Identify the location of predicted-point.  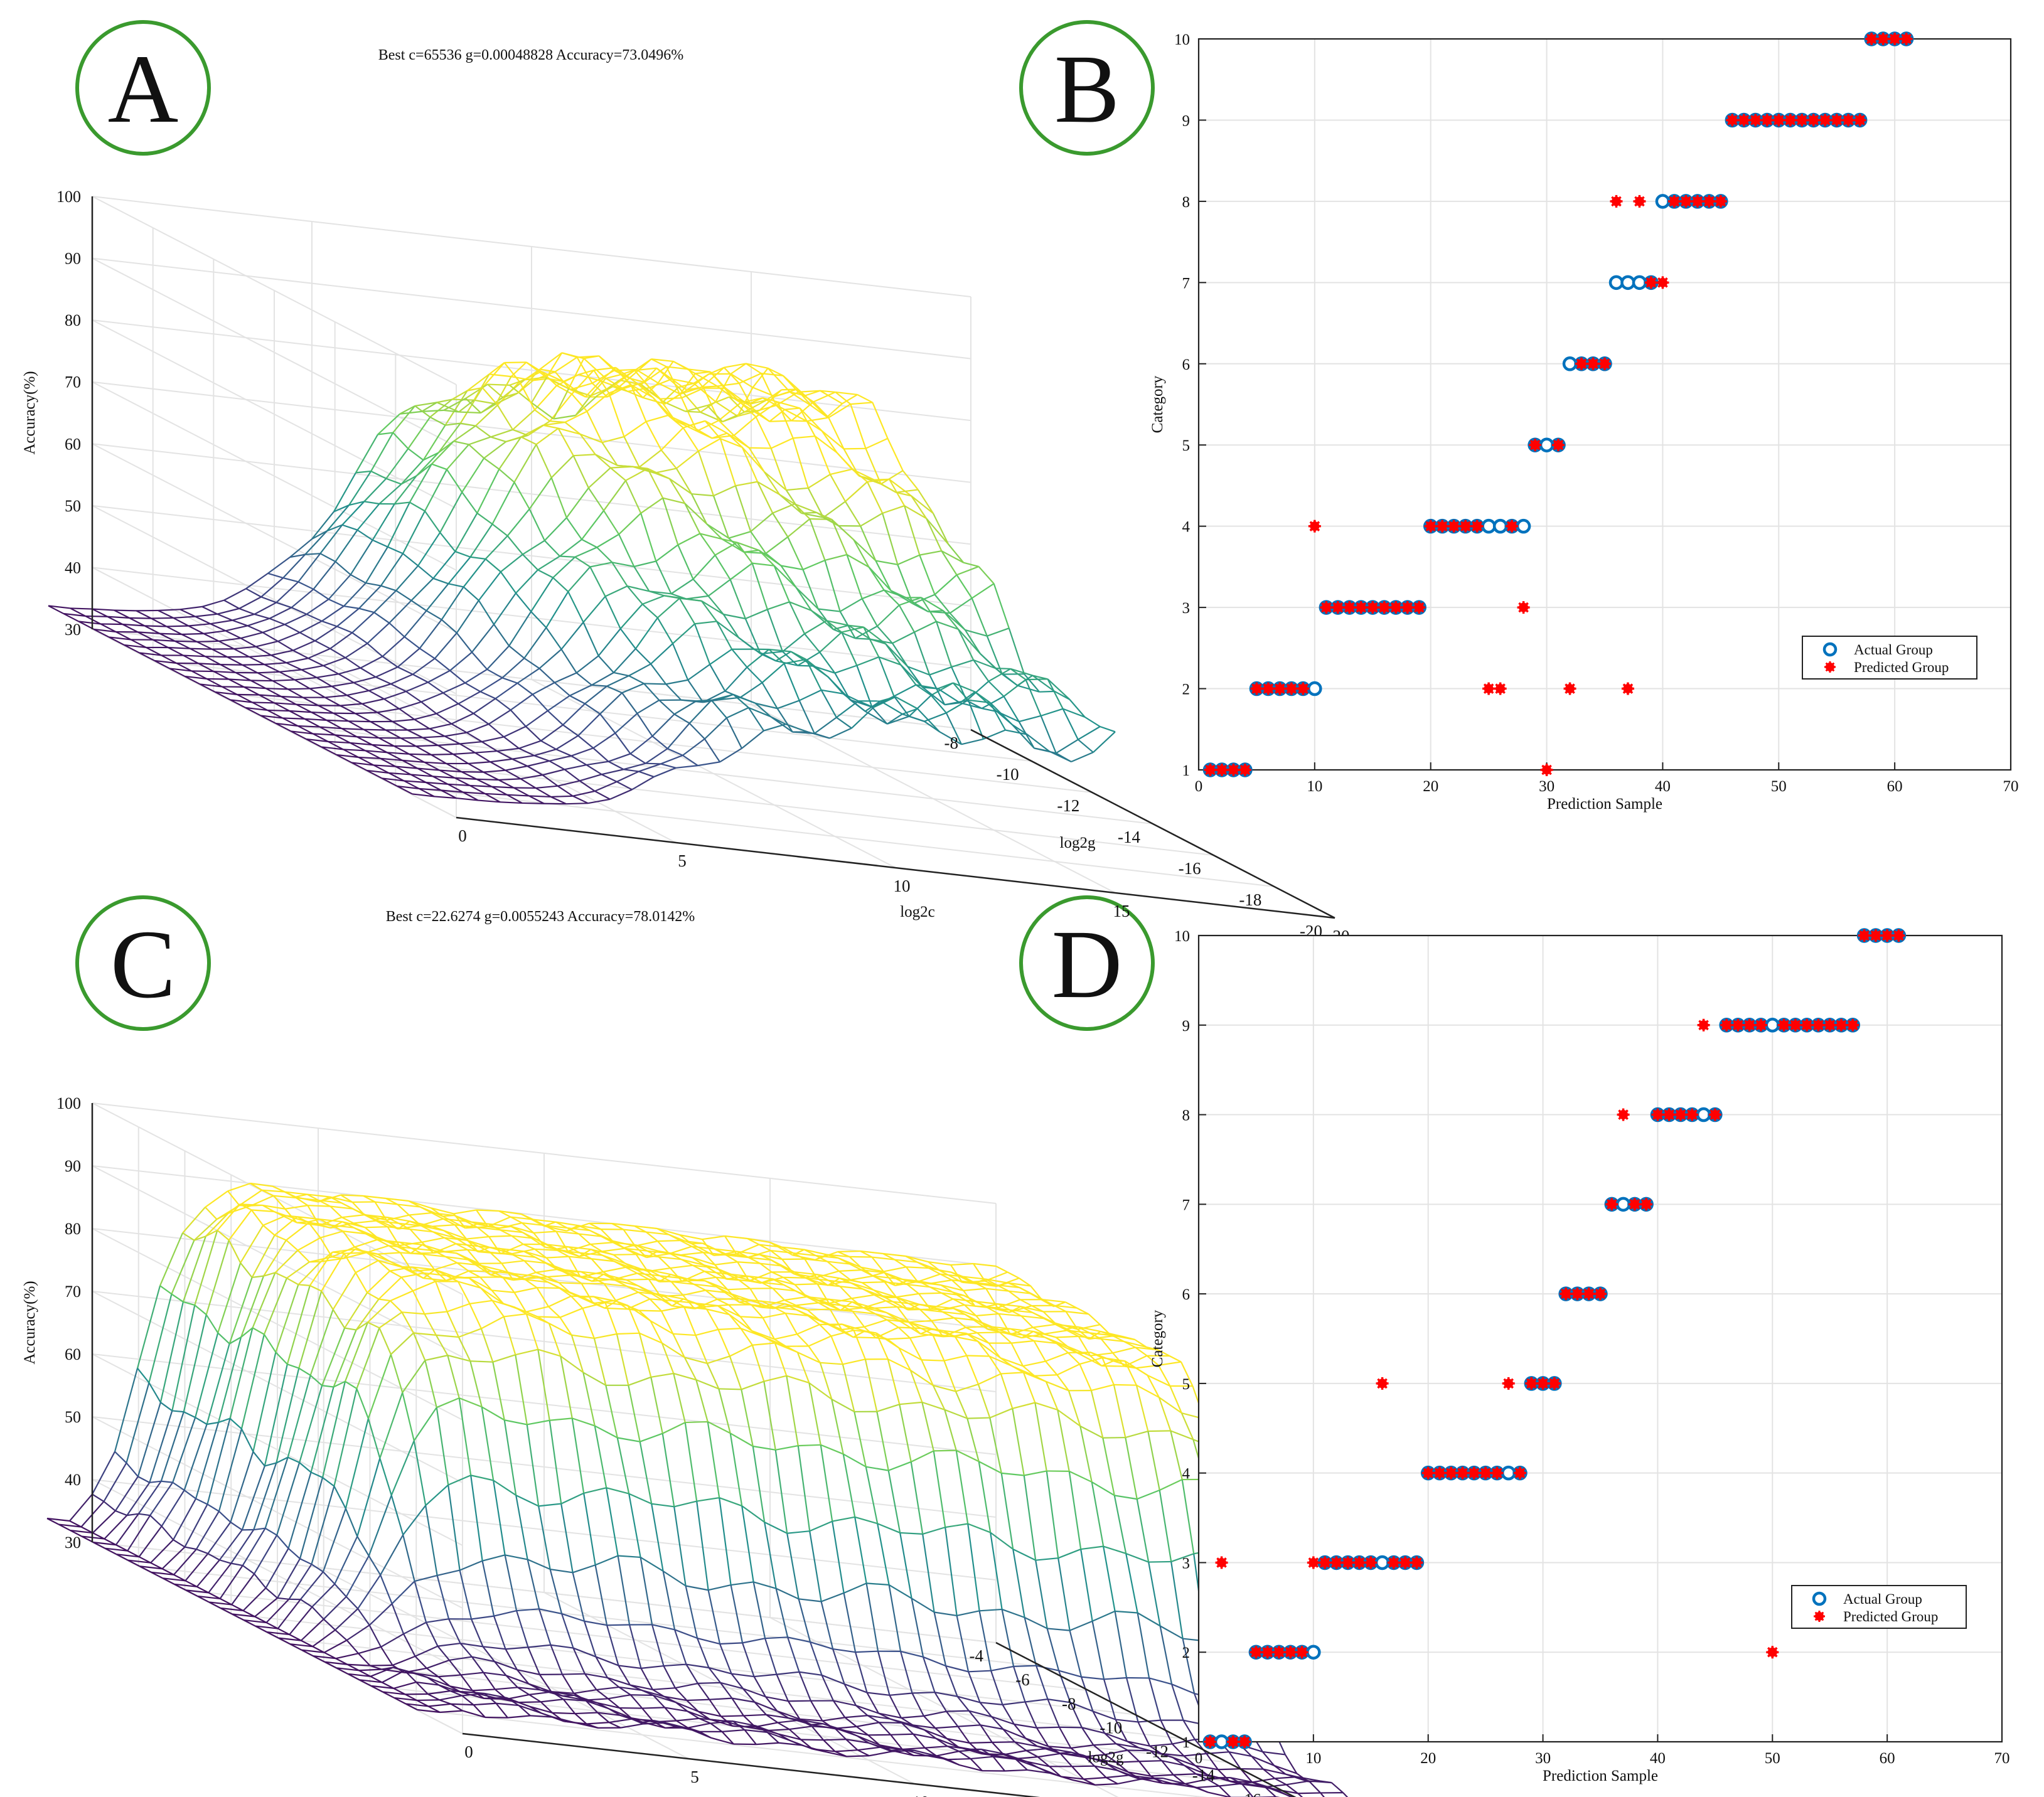
(1233, 770).